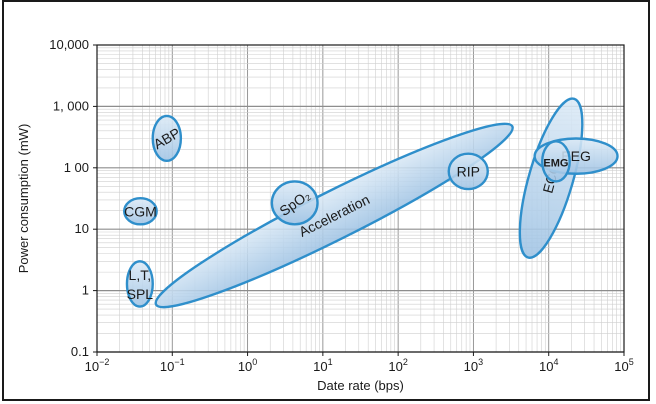 The height and width of the screenshot is (404, 656). Describe the element at coordinates (97, 365) in the screenshot. I see `x-tick-label: 10⁻²` at that location.